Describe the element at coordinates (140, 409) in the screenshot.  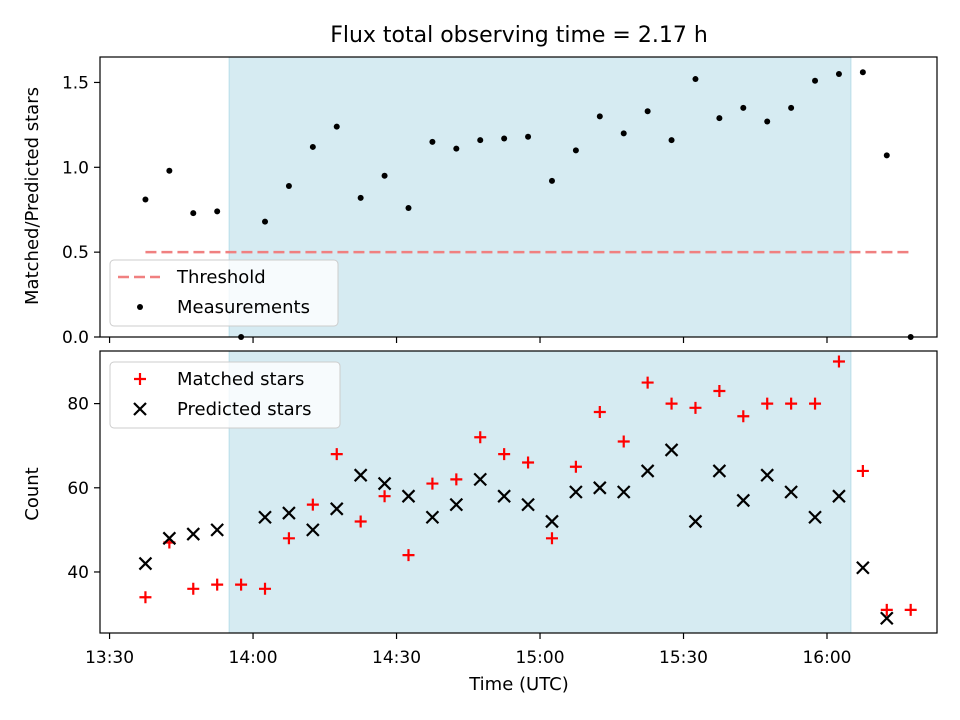
I see `bottom-legend-predicted-swatch` at that location.